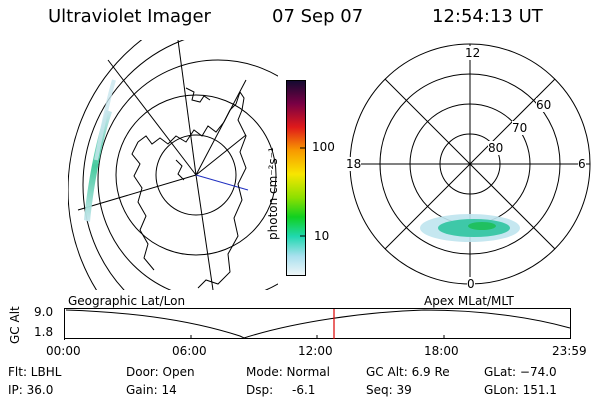  Describe the element at coordinates (189, 351) in the screenshot. I see `time-tick-0600: 06:00` at that location.